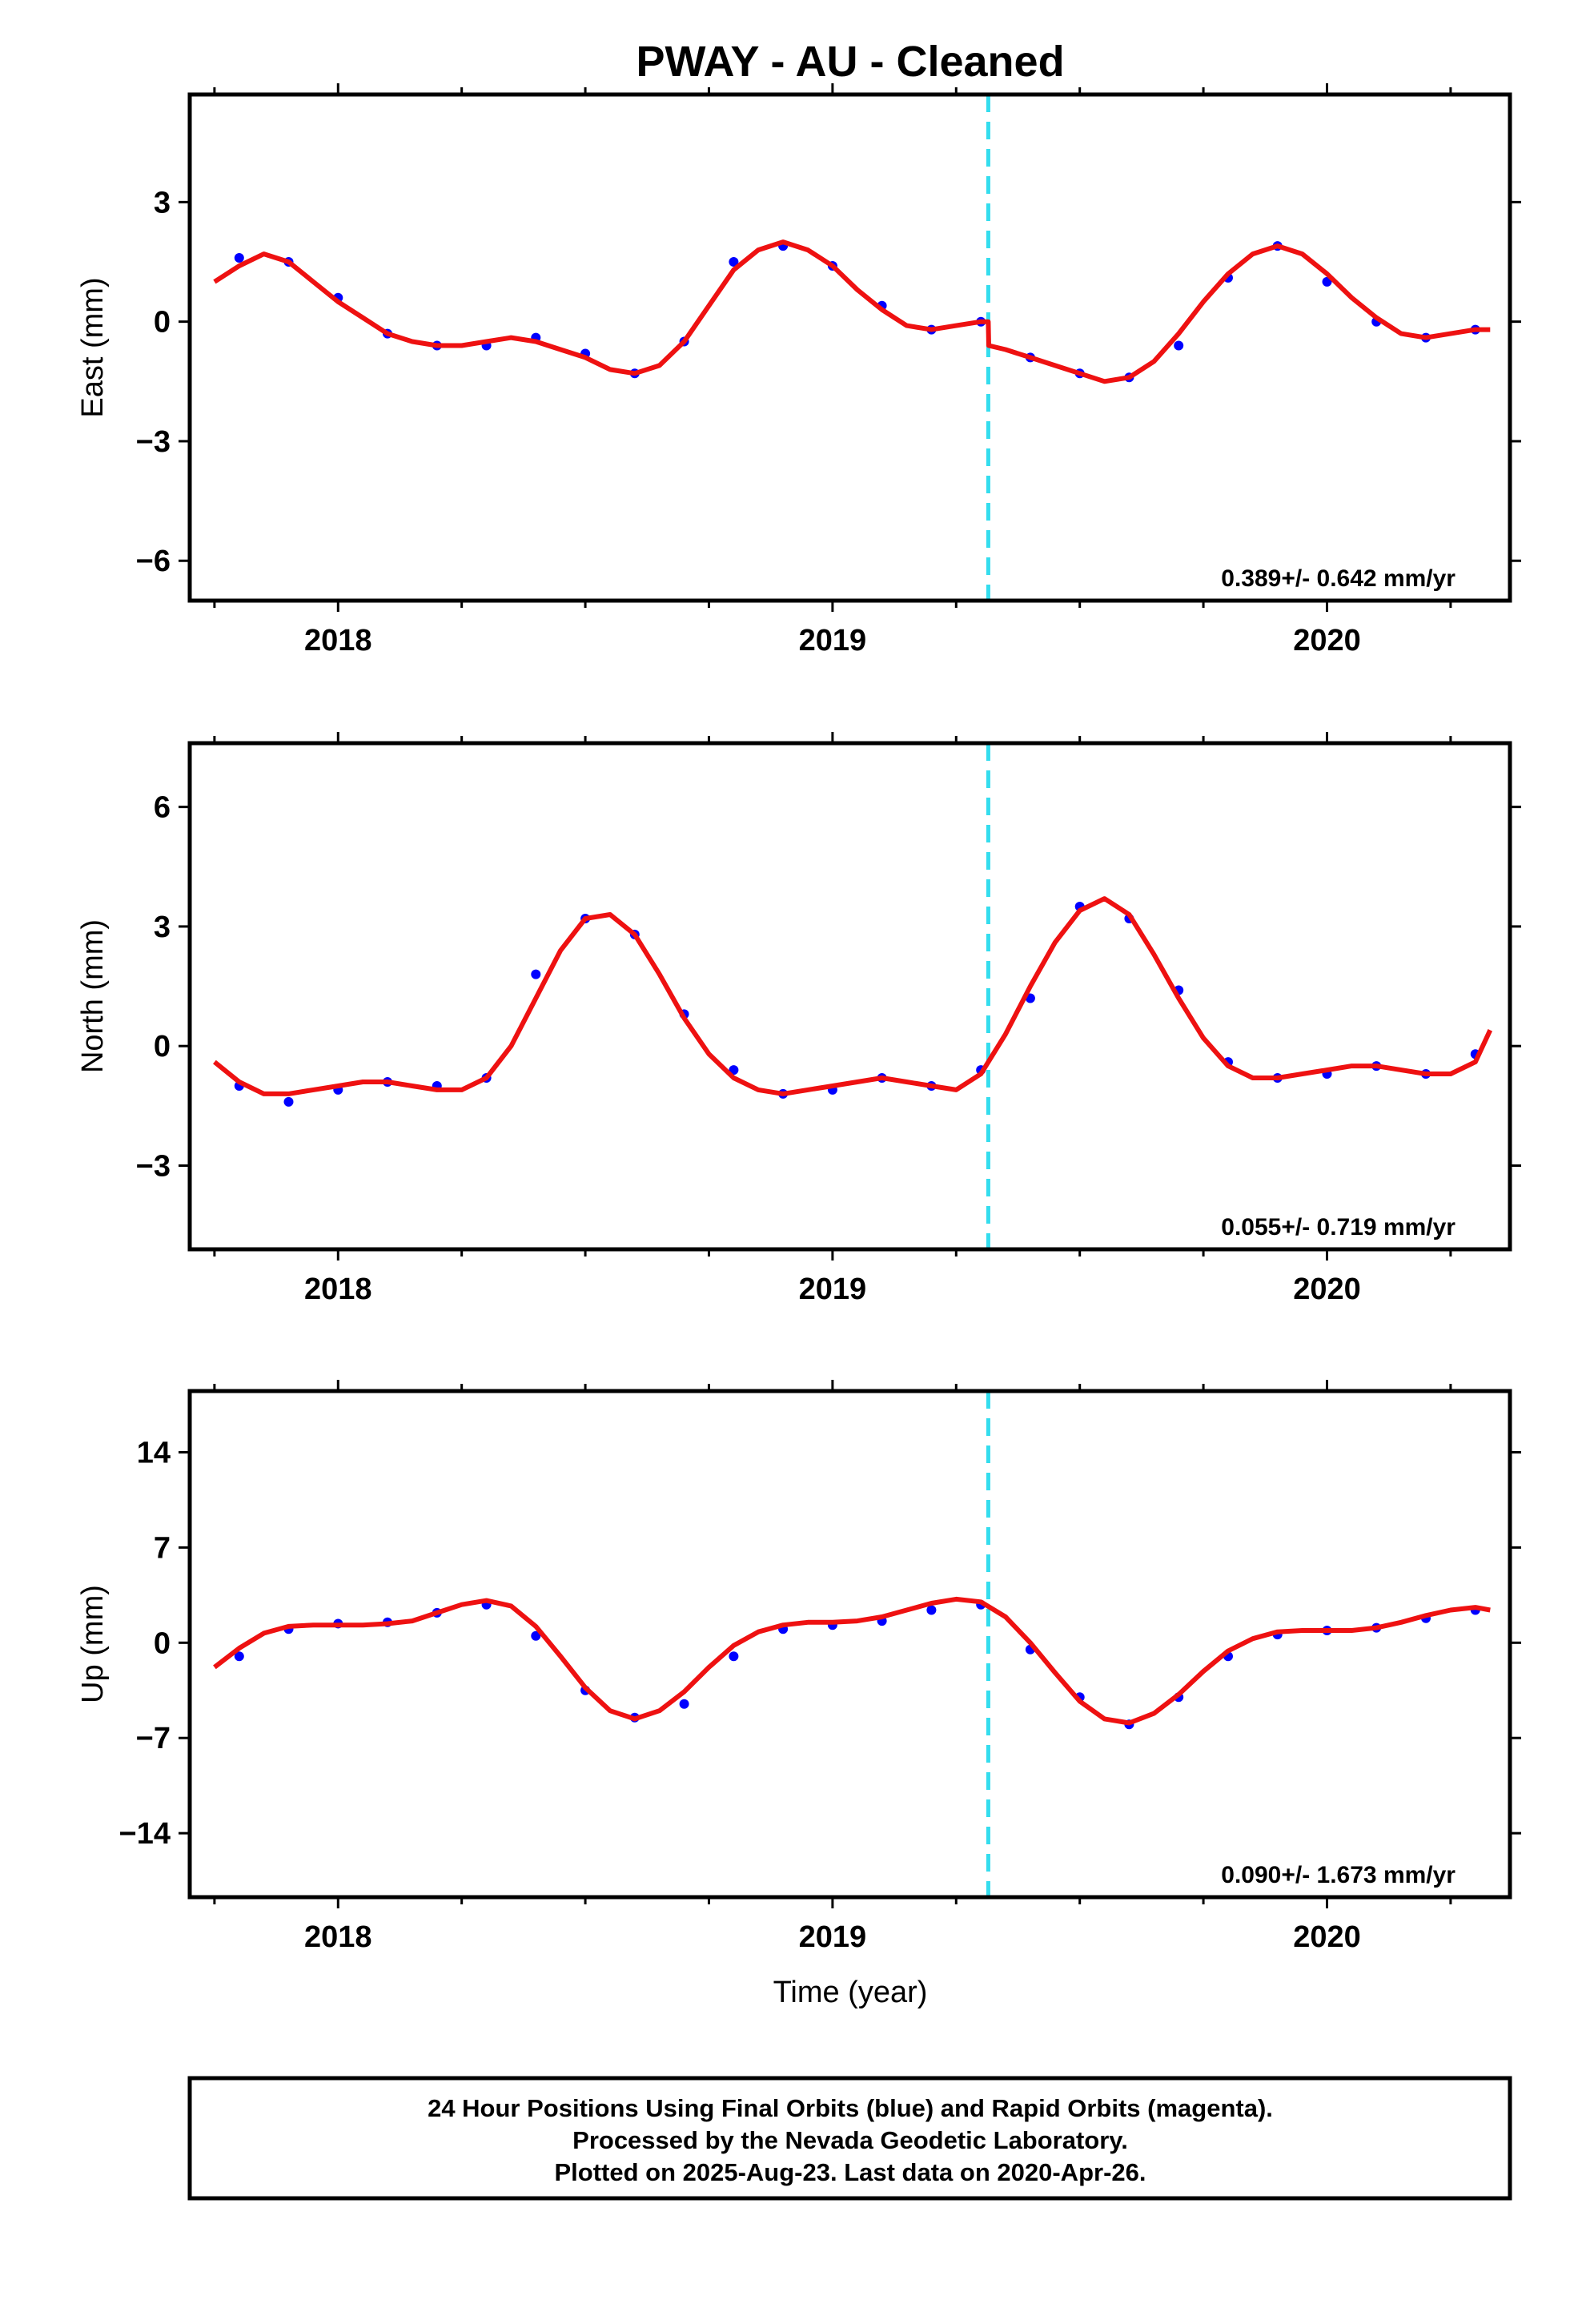 The image size is (1582, 2324). Describe the element at coordinates (338, 1289) in the screenshot. I see `north-x-tick-label: 2018` at that location.